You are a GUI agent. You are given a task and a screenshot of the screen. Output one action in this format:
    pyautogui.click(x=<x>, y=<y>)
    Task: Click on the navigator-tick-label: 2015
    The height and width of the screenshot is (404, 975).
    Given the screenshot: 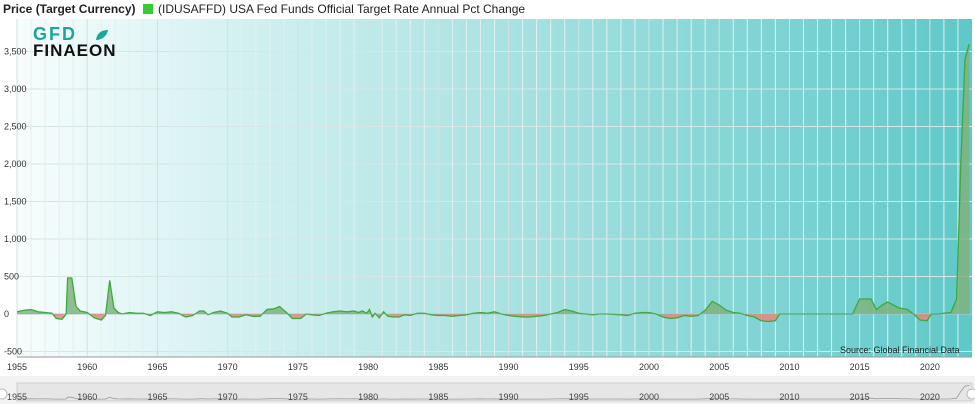 What is the action you would take?
    pyautogui.click(x=860, y=397)
    